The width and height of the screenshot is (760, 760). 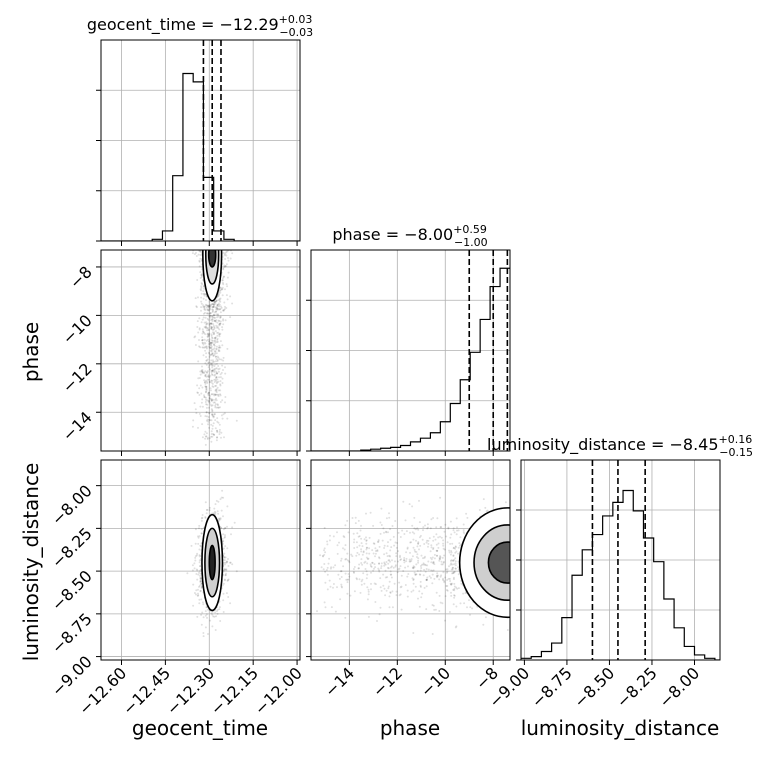 What do you see at coordinates (415, 565) in the screenshot?
I see `density-marks` at bounding box center [415, 565].